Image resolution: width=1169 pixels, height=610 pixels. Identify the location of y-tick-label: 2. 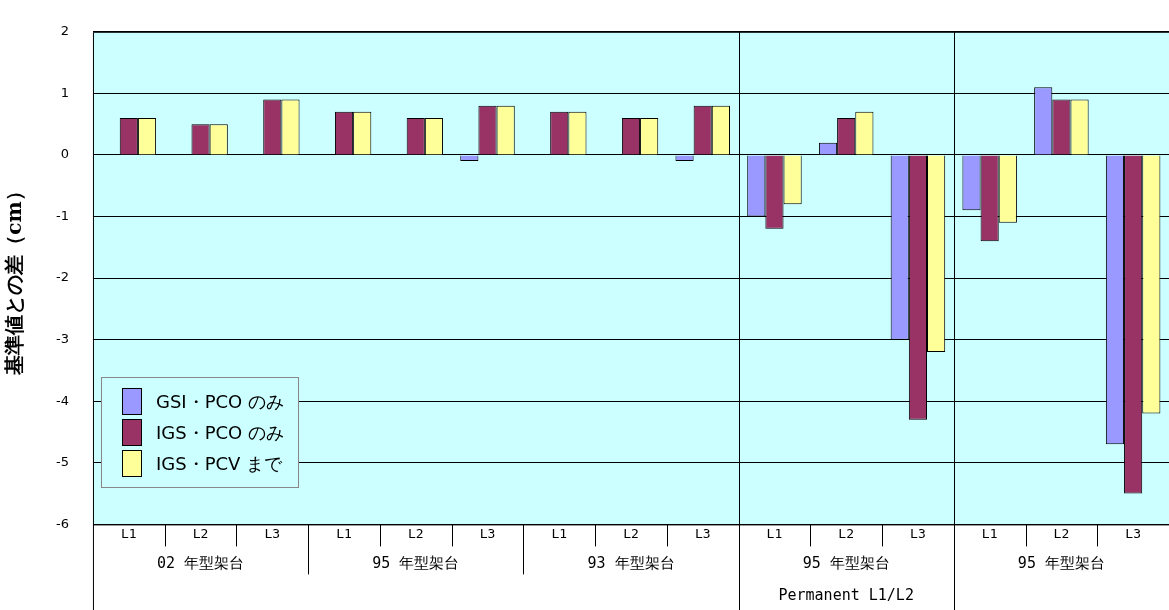
(64, 31).